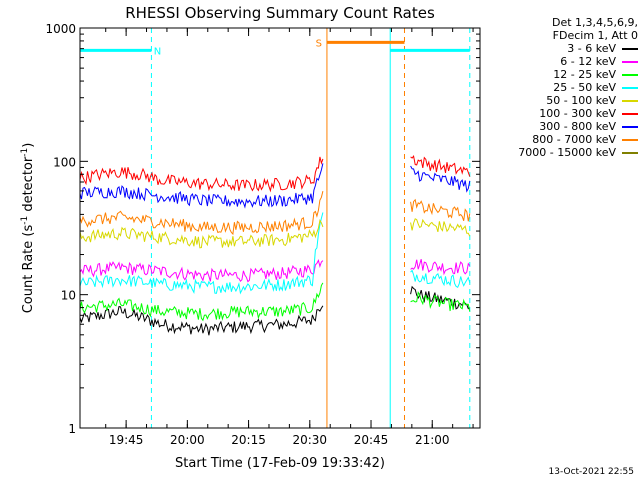 Image resolution: width=640 pixels, height=480 pixels. Describe the element at coordinates (28, 228) in the screenshot. I see `y-axis-label: Count Rate (s-1 detector-1)` at that location.